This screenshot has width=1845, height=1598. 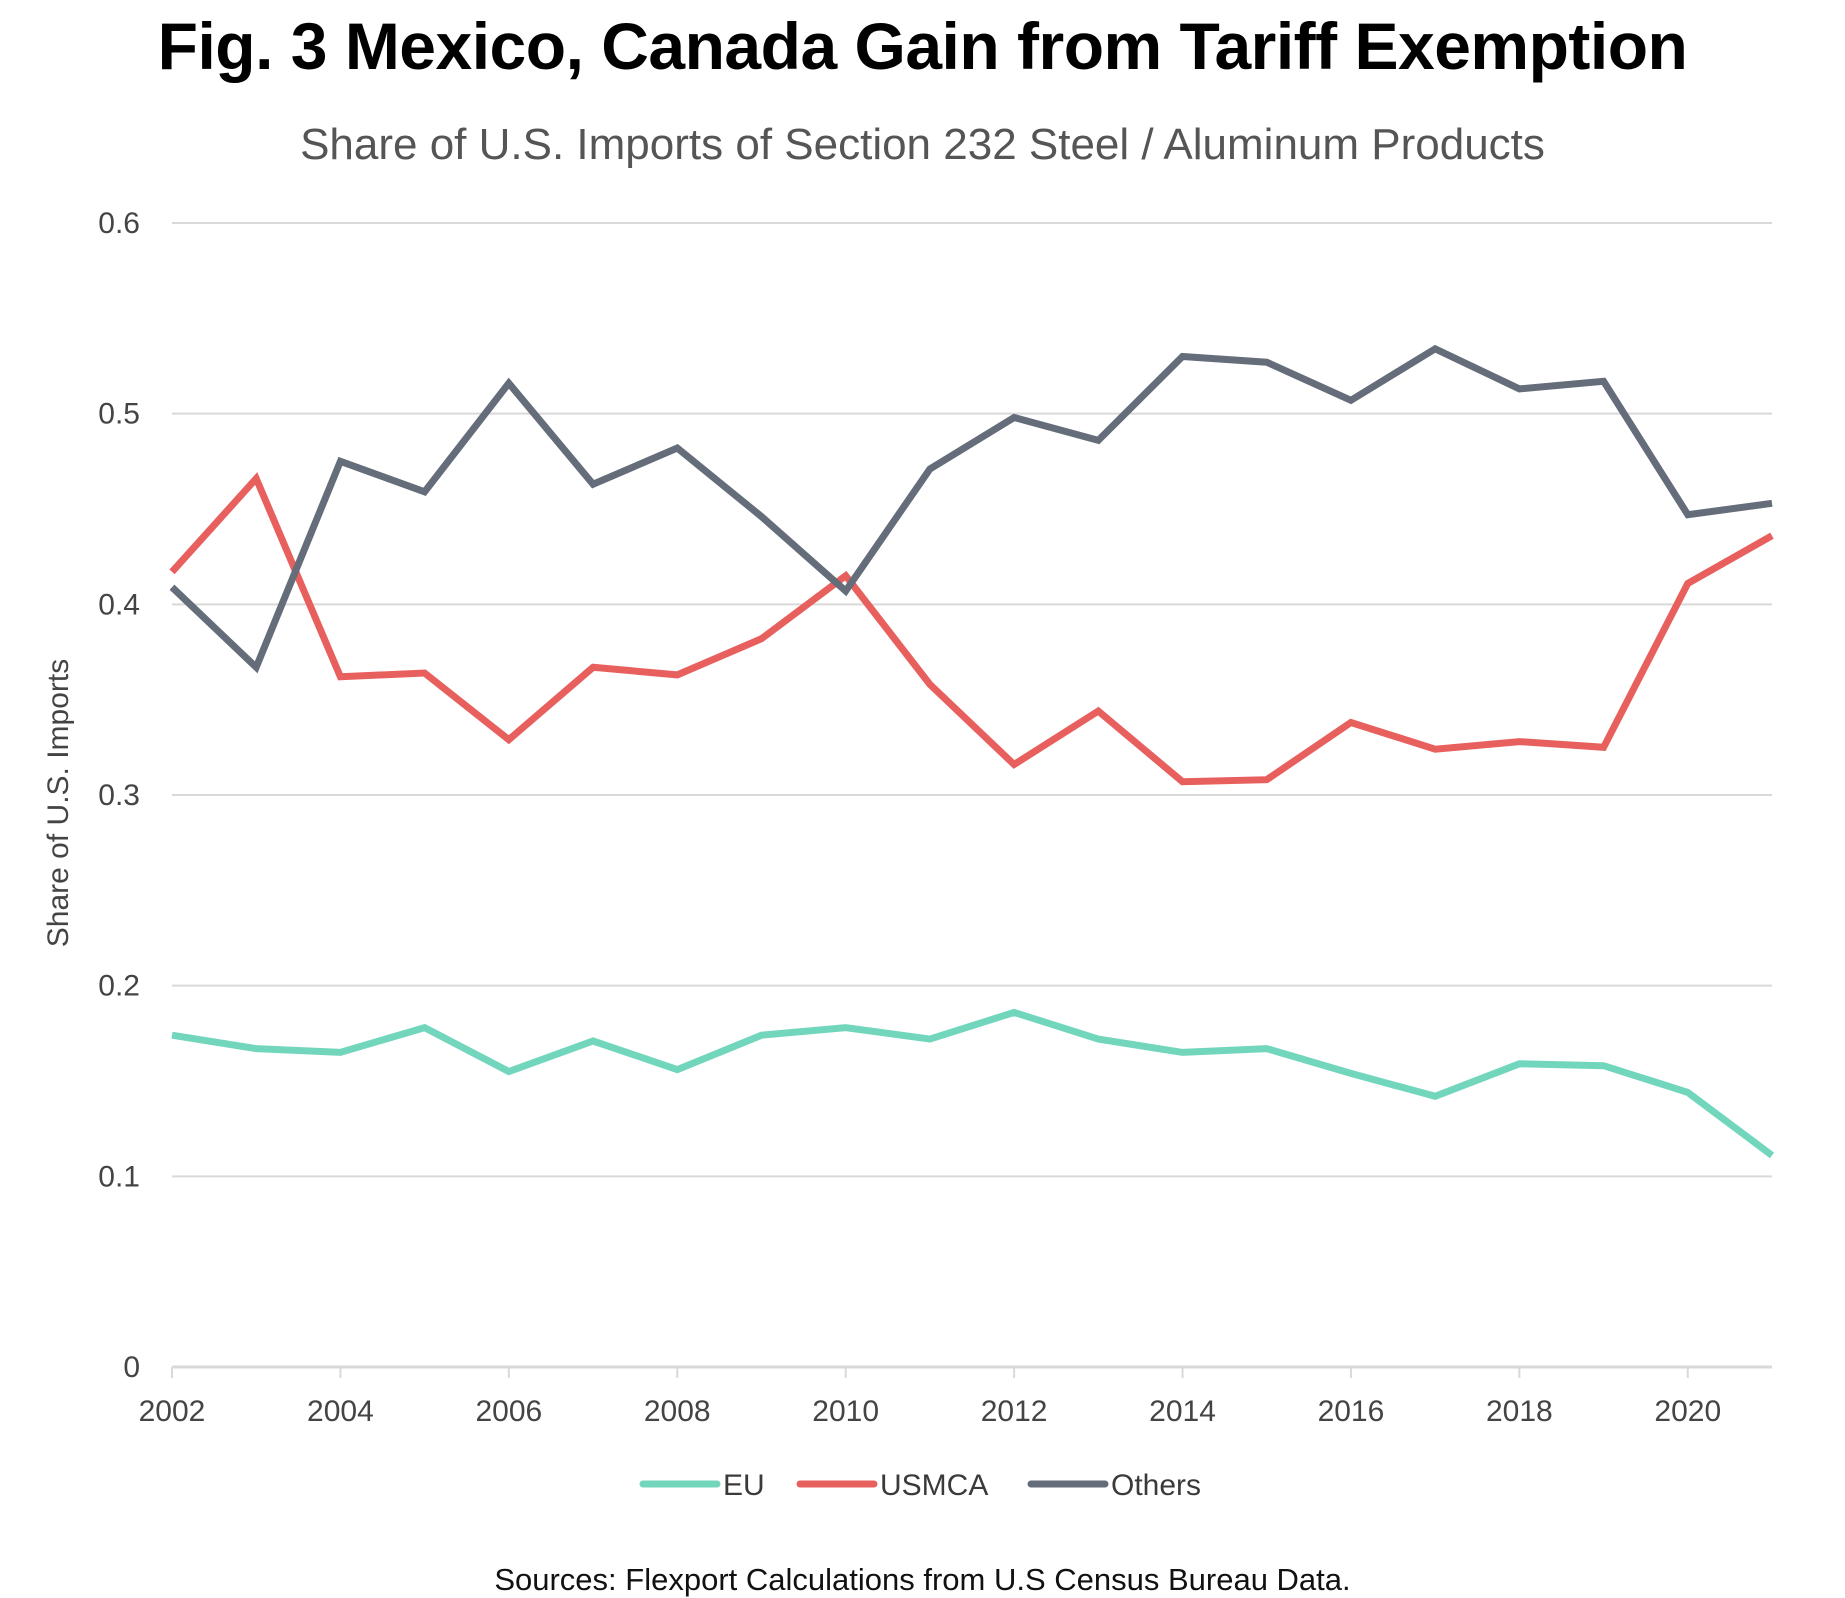 What do you see at coordinates (1519, 1411) in the screenshot?
I see `x-tick-label: 2018` at bounding box center [1519, 1411].